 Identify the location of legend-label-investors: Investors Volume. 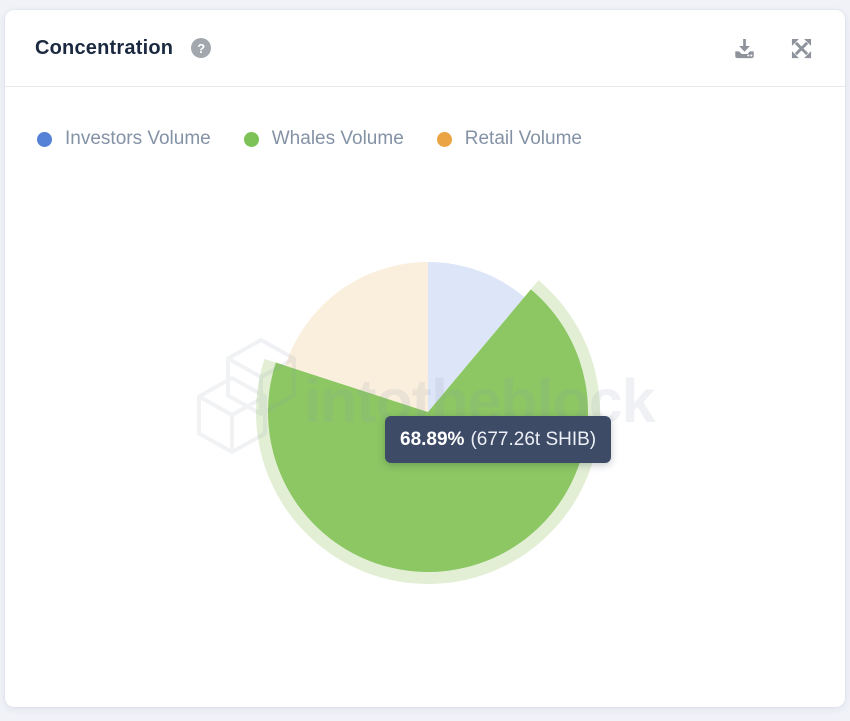
(138, 138).